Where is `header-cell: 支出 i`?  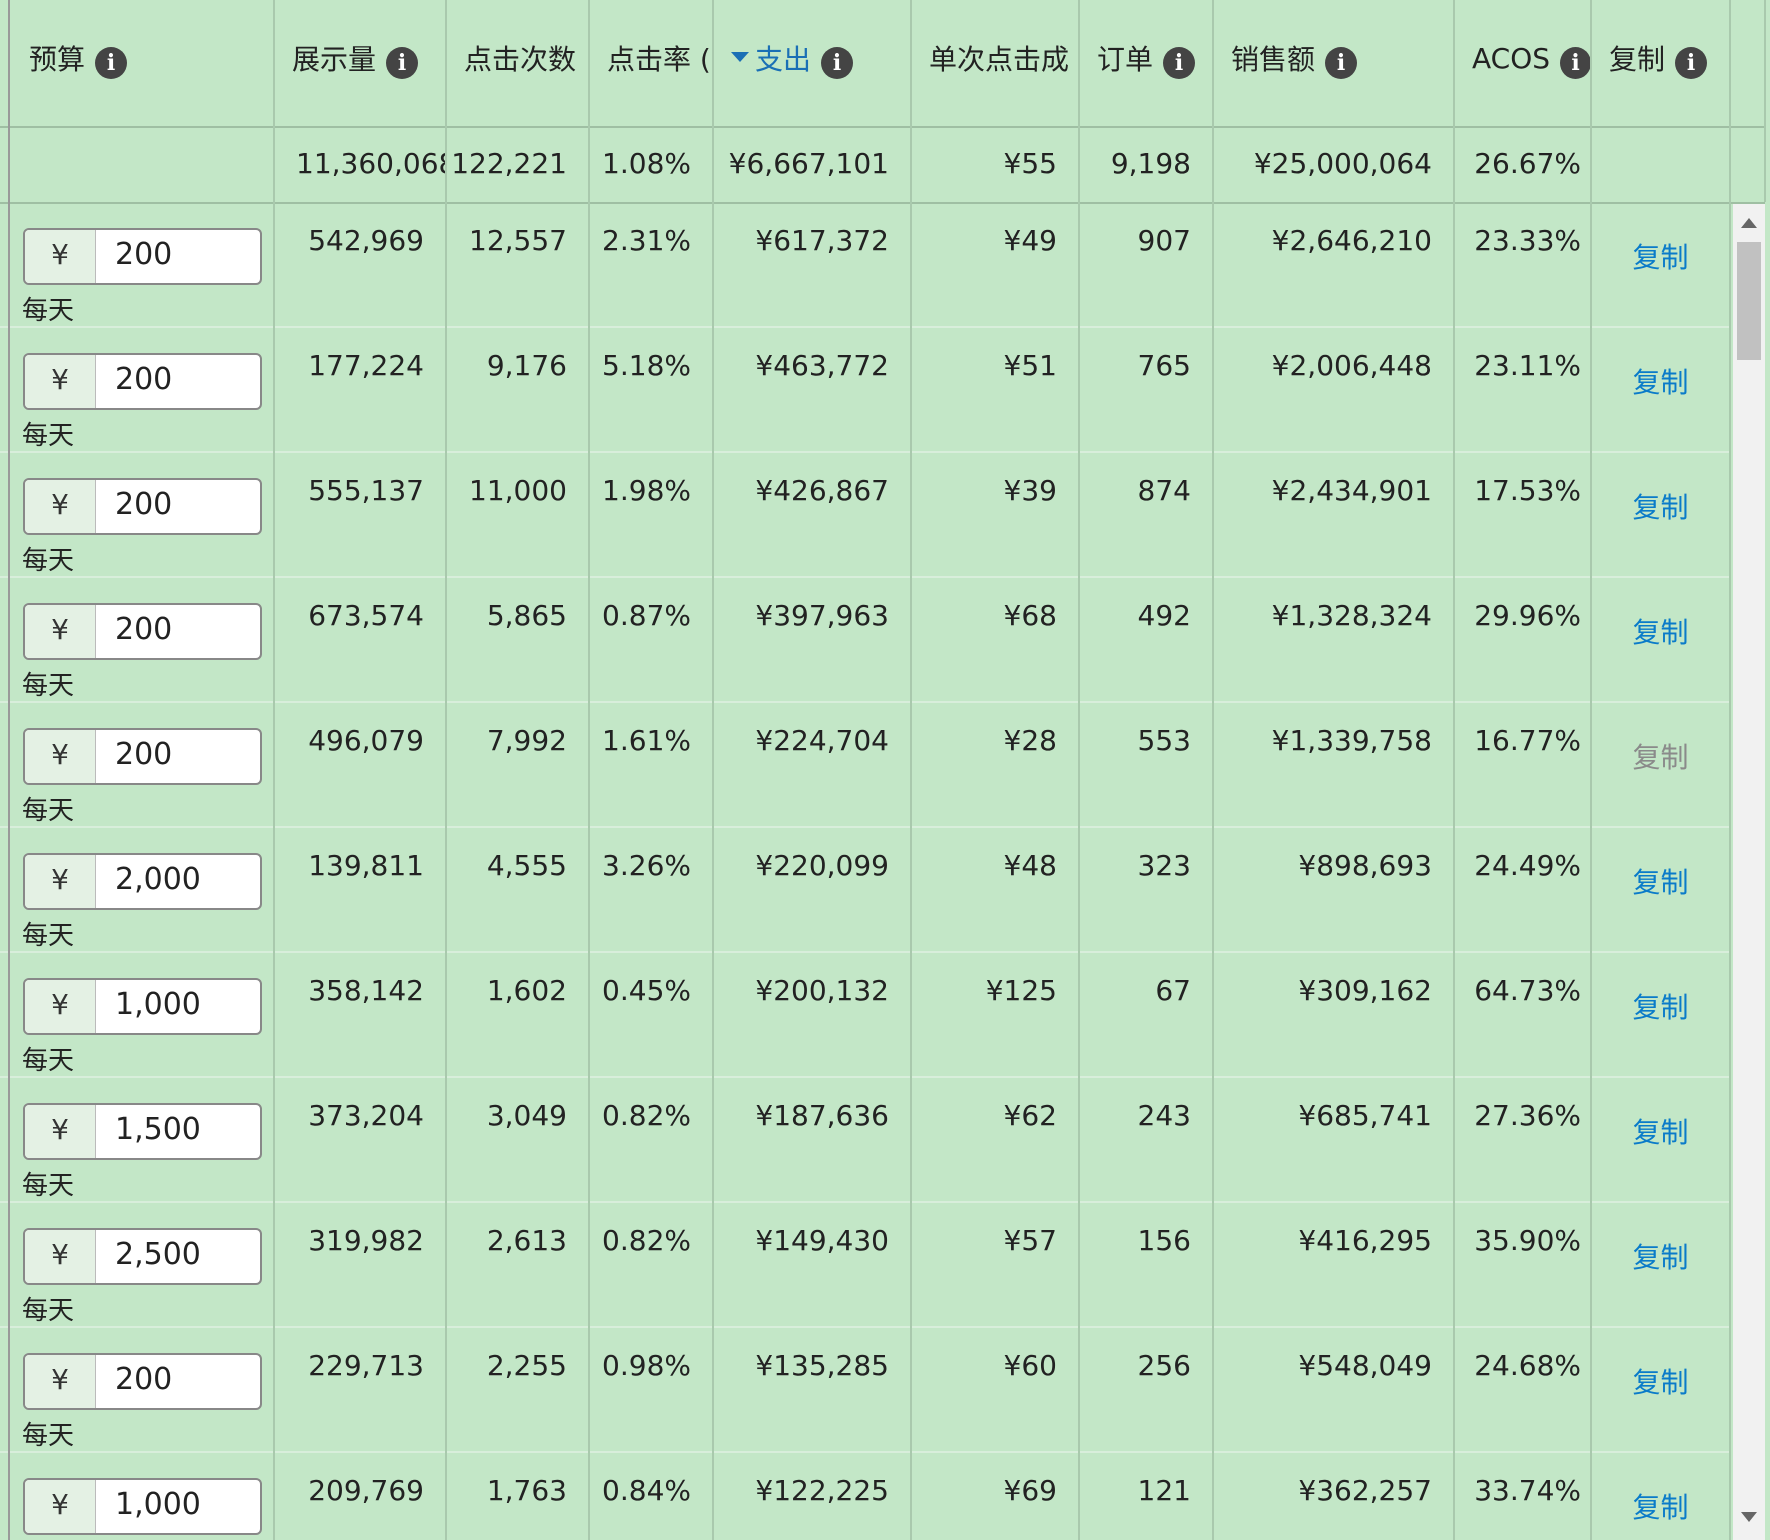
header-cell: 支出 i is located at coordinates (812, 63).